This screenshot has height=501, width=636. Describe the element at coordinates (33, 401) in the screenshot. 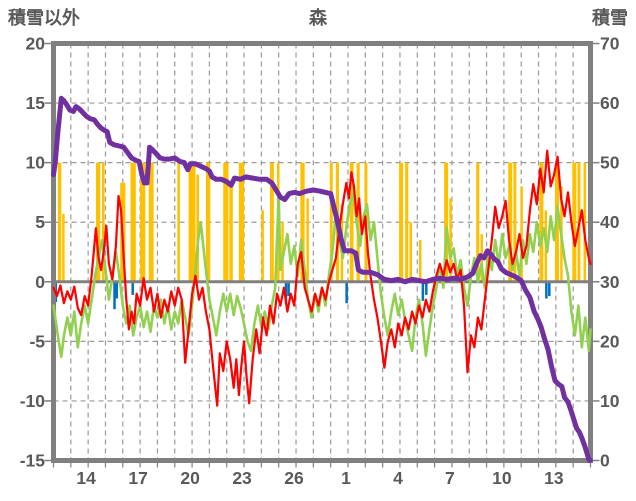

I see `left-axis-tick-label: -10` at that location.